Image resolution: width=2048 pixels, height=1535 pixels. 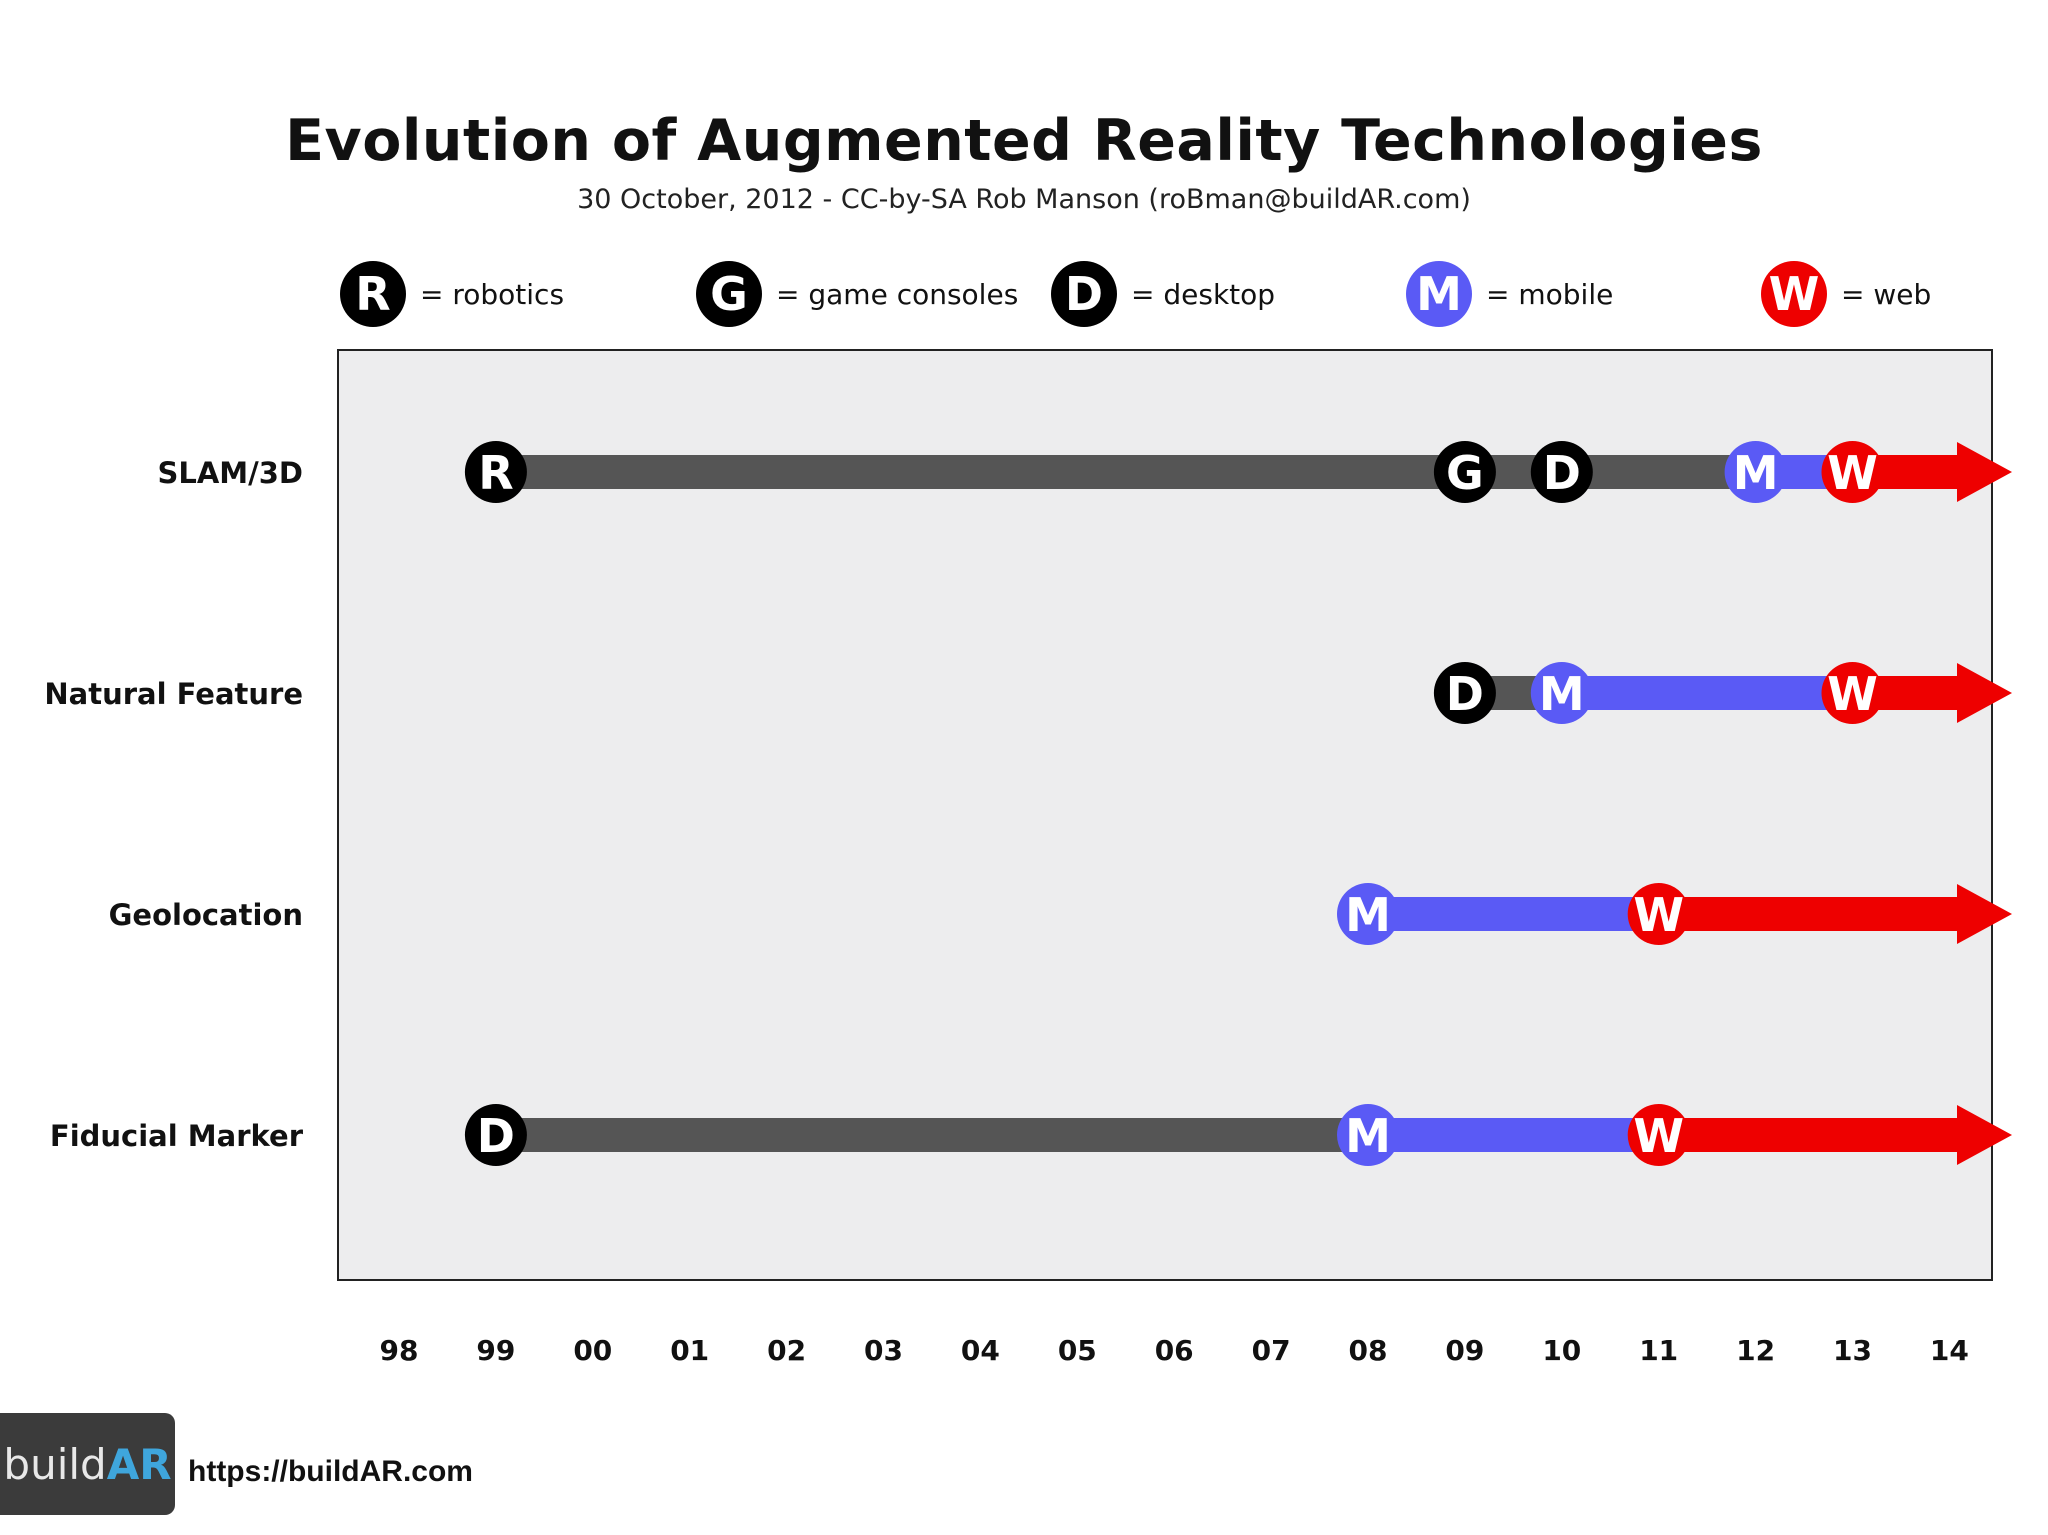 I want to click on row-label: SLAM/3D, so click(x=230, y=473).